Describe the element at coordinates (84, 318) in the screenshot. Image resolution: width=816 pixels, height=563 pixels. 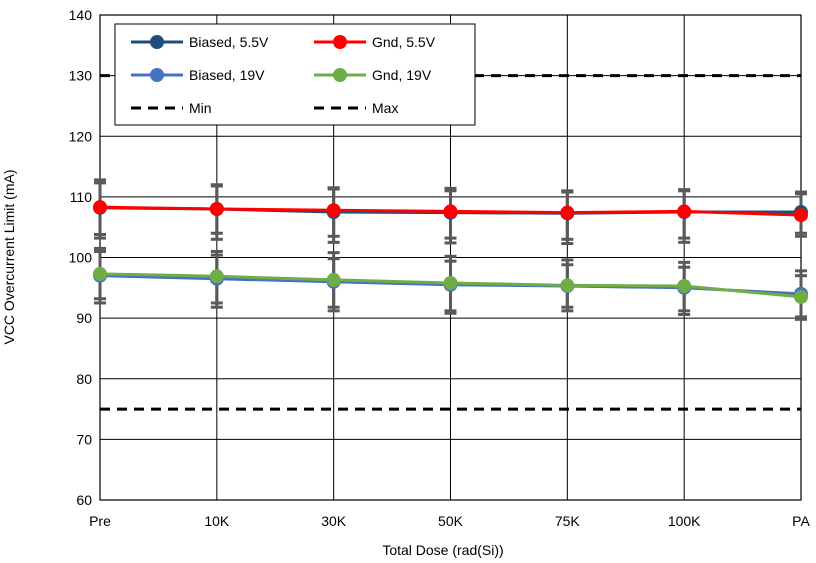
I see `y-tick-90: 90` at that location.